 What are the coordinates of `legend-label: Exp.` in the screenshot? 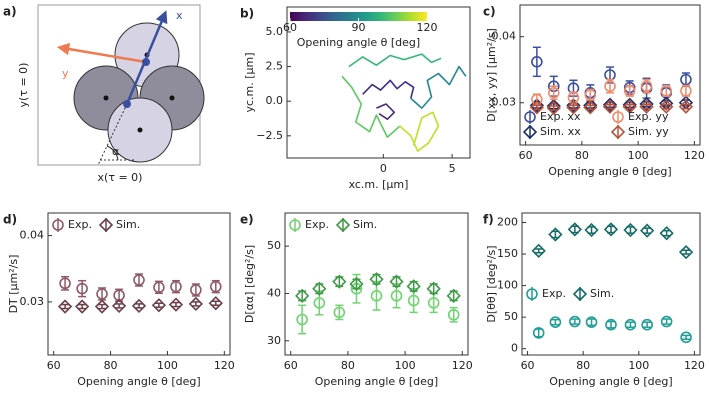 It's located at (80, 224).